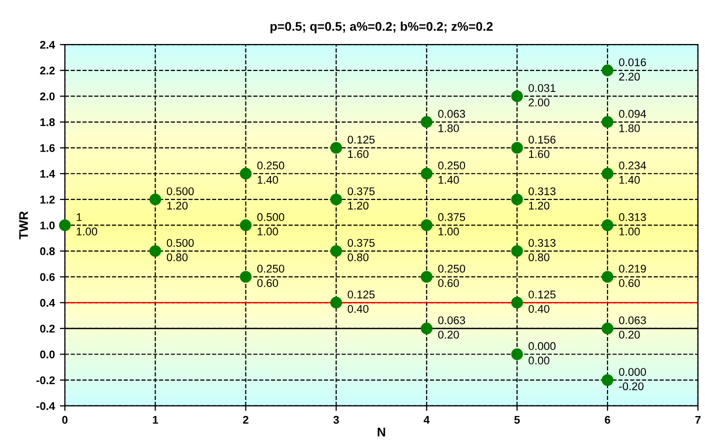 The width and height of the screenshot is (705, 446). I want to click on data-label: 0.094 1.80, so click(632, 121).